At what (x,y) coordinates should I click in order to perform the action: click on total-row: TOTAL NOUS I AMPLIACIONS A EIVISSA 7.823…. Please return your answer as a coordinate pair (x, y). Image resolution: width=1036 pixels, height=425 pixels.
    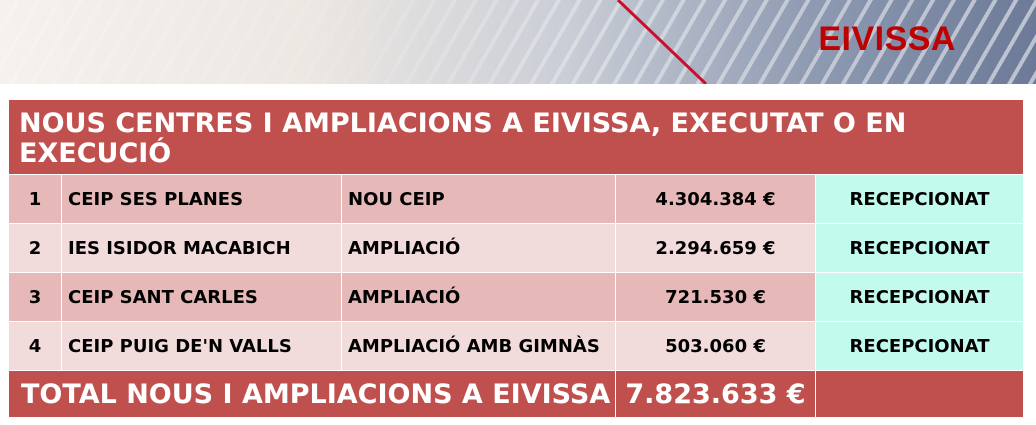
    Looking at the image, I should click on (516, 394).